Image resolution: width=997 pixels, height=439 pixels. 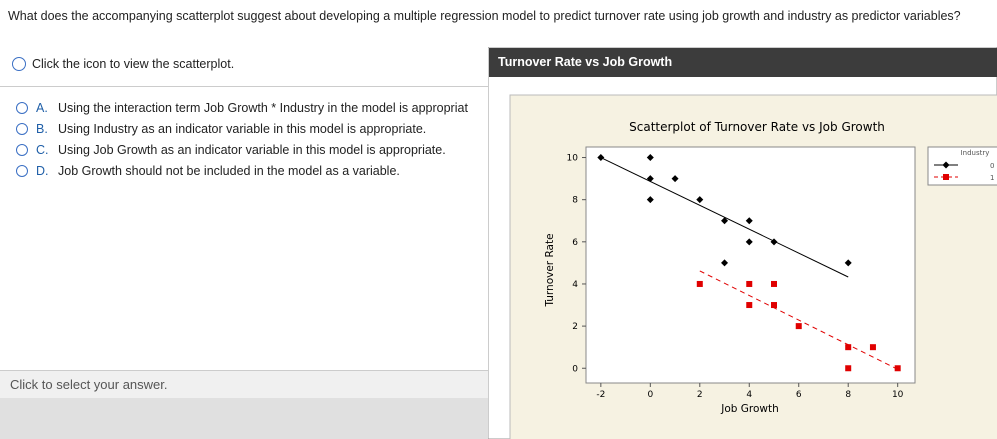 What do you see at coordinates (898, 395) in the screenshot?
I see `x-tick-label: 10` at bounding box center [898, 395].